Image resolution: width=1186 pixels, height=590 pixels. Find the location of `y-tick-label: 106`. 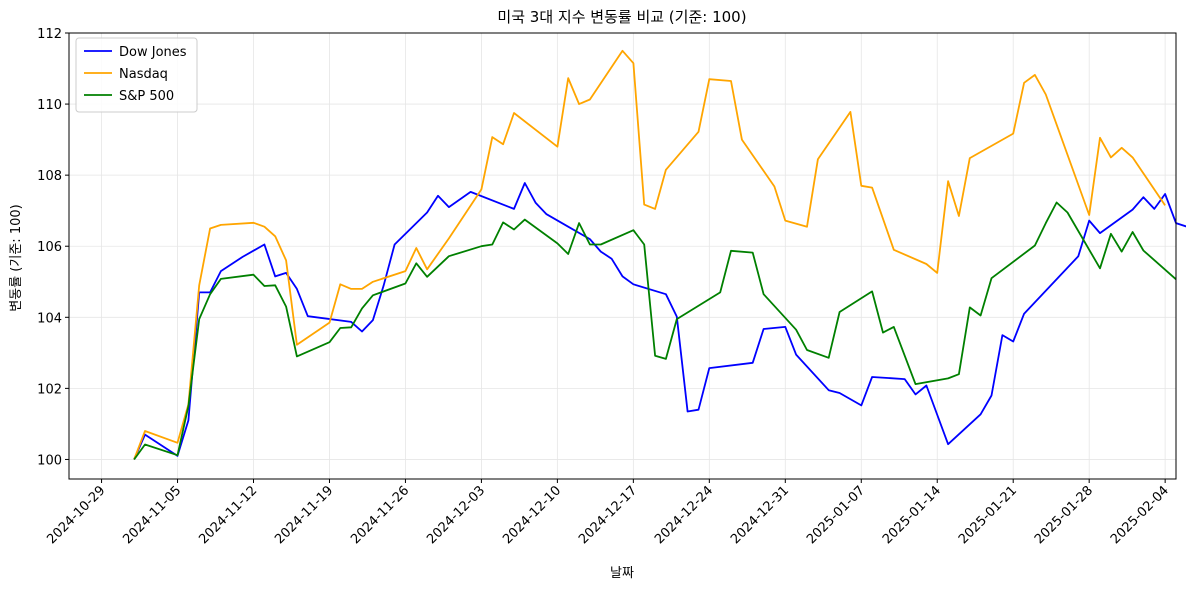

y-tick-label: 106 is located at coordinates (49, 247).